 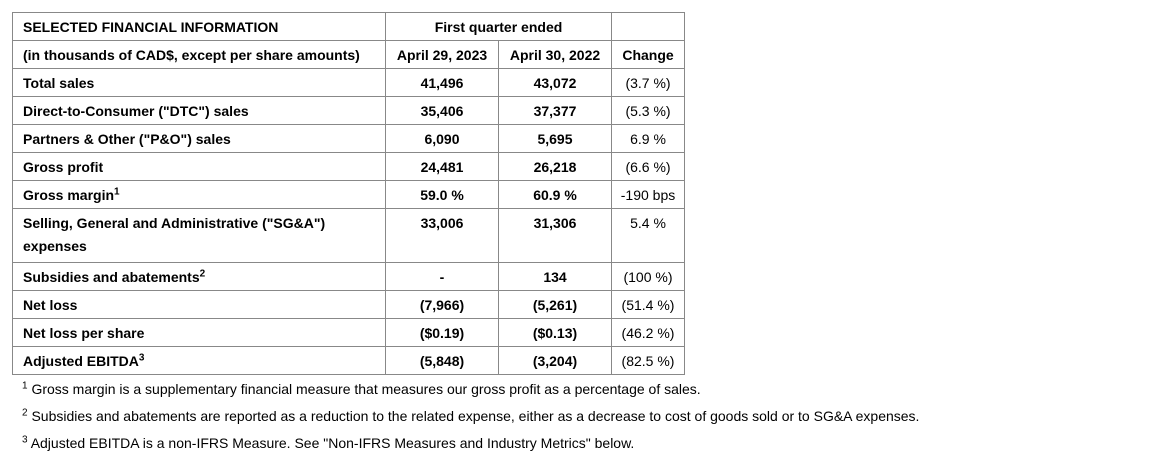 What do you see at coordinates (199, 360) in the screenshot?
I see `row-label-cell: Adjusted EBITDA3` at bounding box center [199, 360].